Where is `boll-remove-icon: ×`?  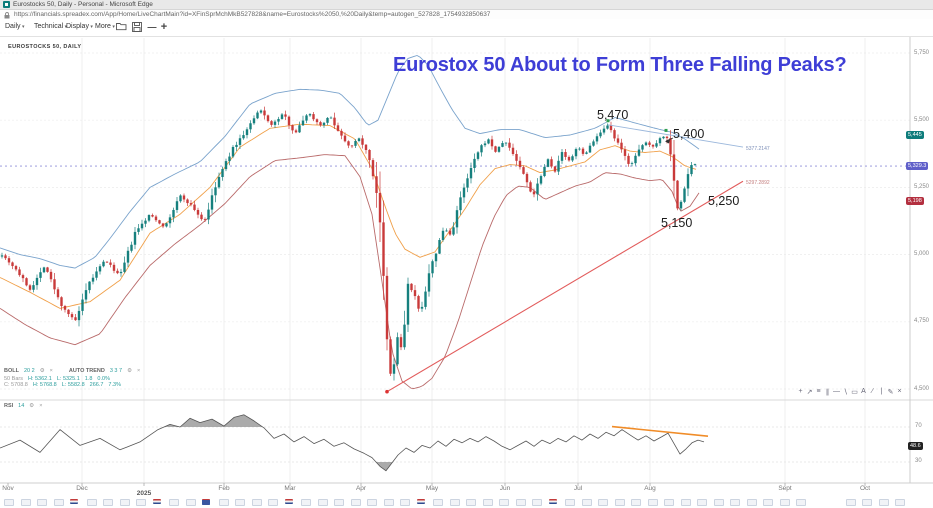 boll-remove-icon: × is located at coordinates (51, 371).